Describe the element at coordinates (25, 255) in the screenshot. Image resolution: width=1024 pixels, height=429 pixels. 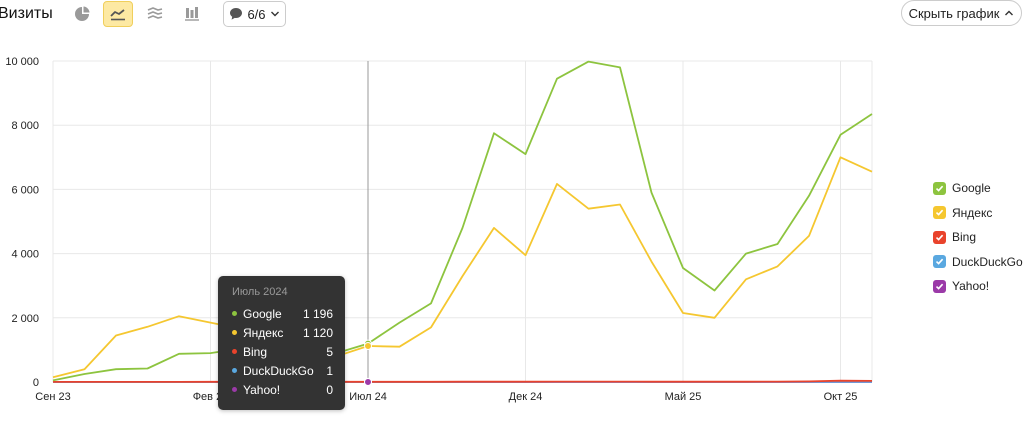
I see `y-tick-label: 4 000` at that location.